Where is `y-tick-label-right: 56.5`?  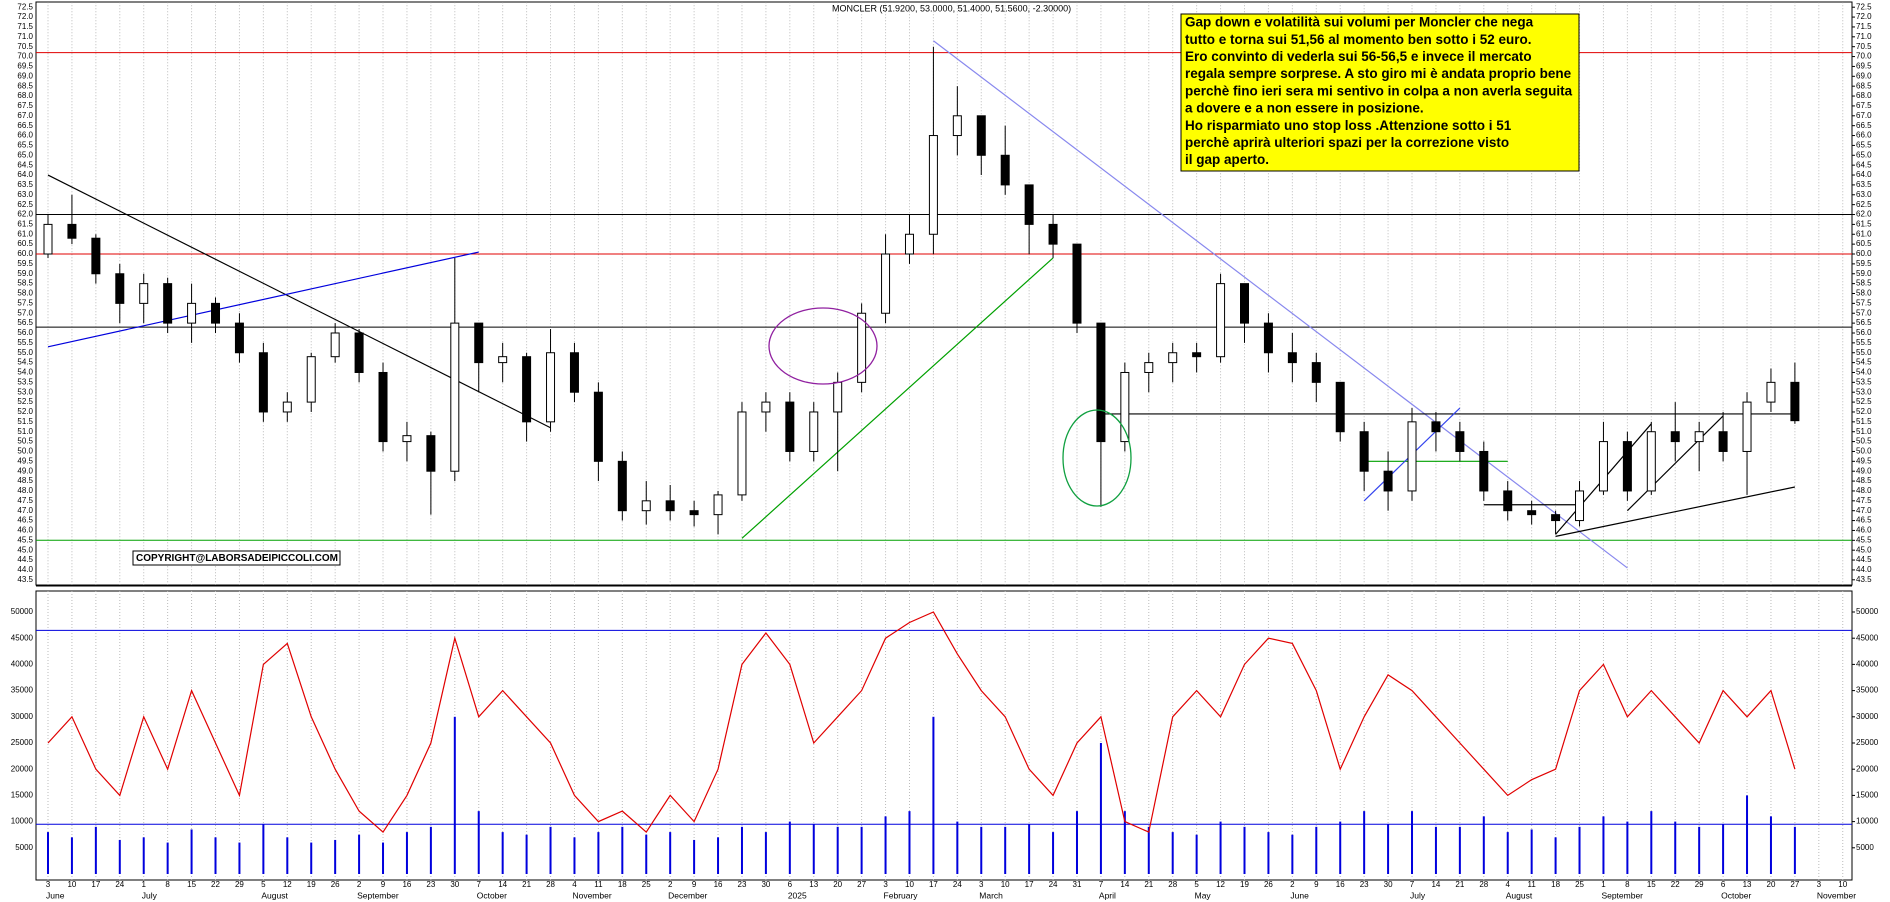 y-tick-label-right: 56.5 is located at coordinates (1864, 322).